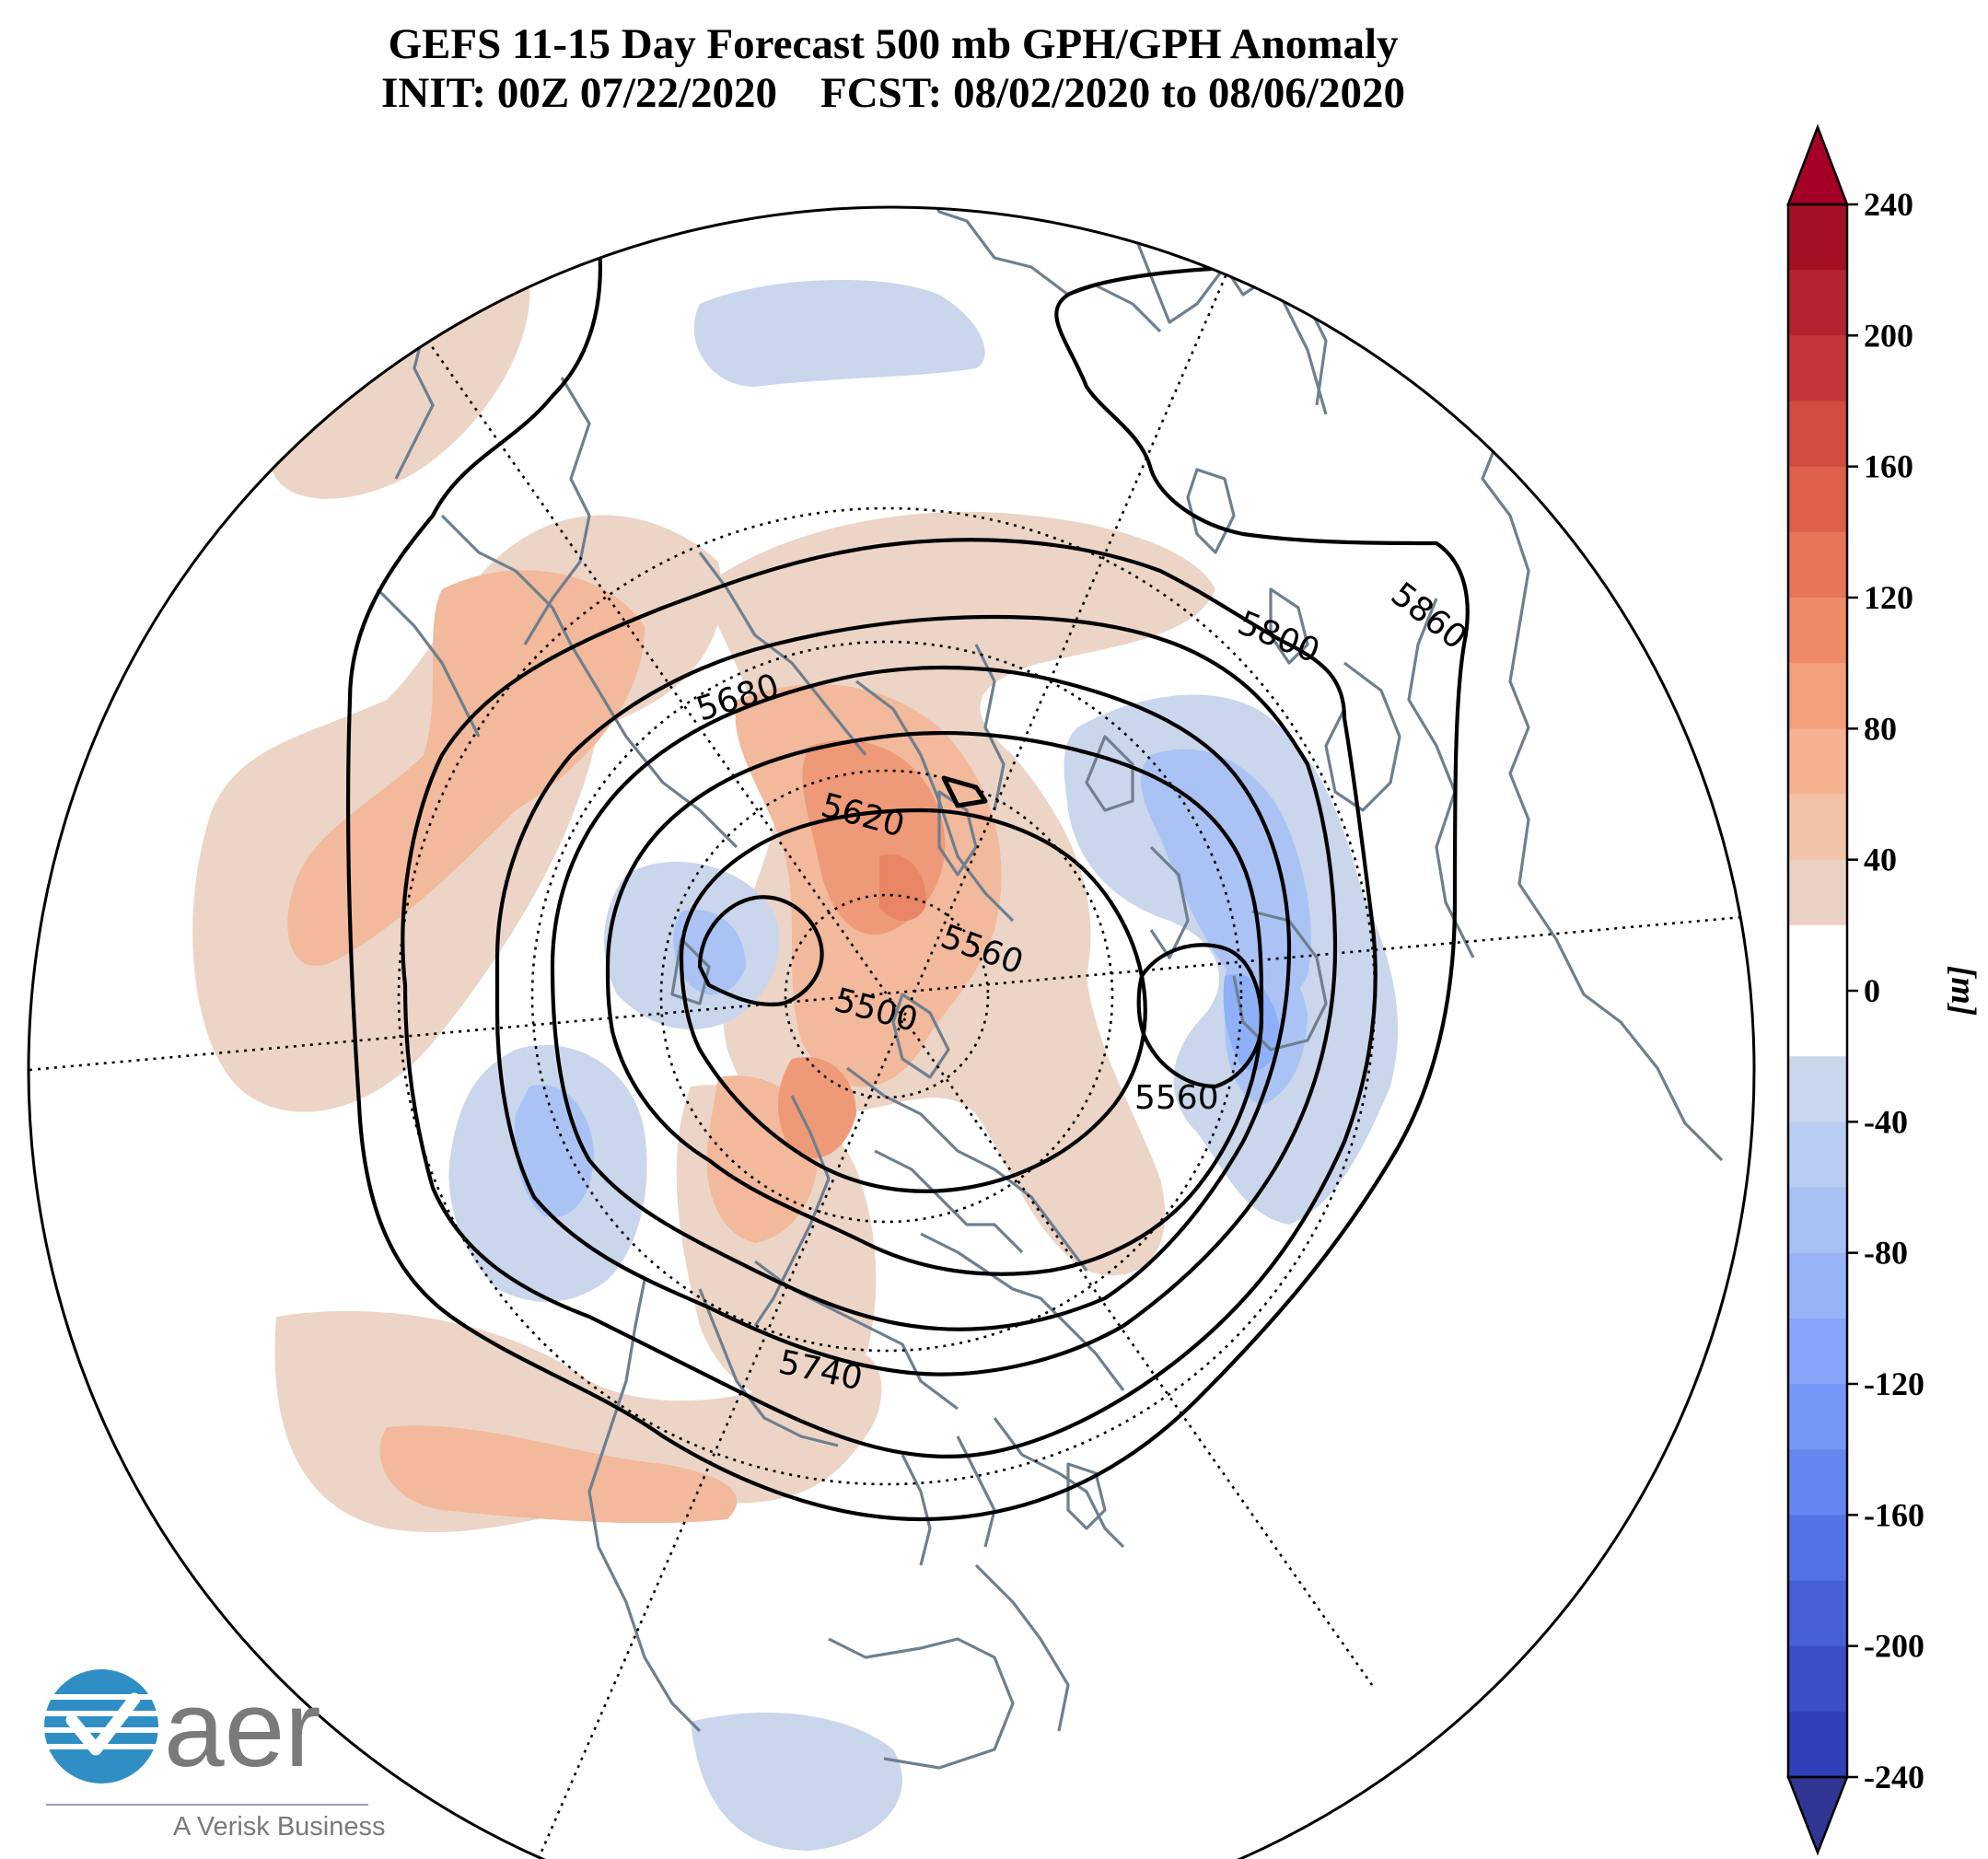 Image resolution: width=1988 pixels, height=1859 pixels. Describe the element at coordinates (1818, 1815) in the screenshot. I see `colorbar-bottom-arrow` at that location.